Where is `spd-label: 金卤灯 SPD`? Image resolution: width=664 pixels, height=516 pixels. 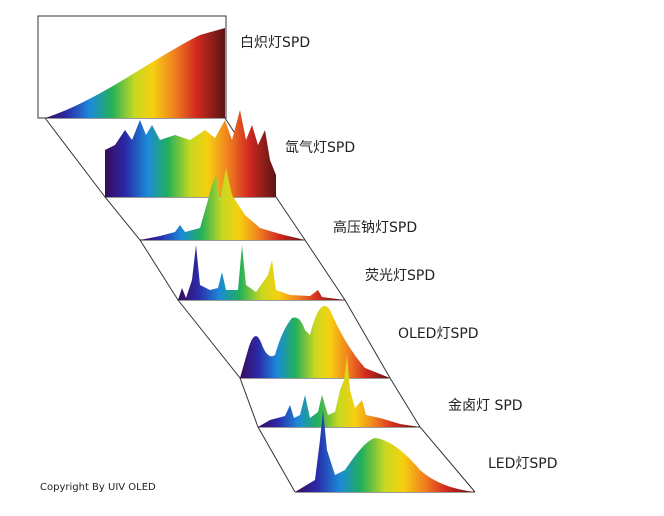 spd-label: 金卤灯 SPD is located at coordinates (485, 406).